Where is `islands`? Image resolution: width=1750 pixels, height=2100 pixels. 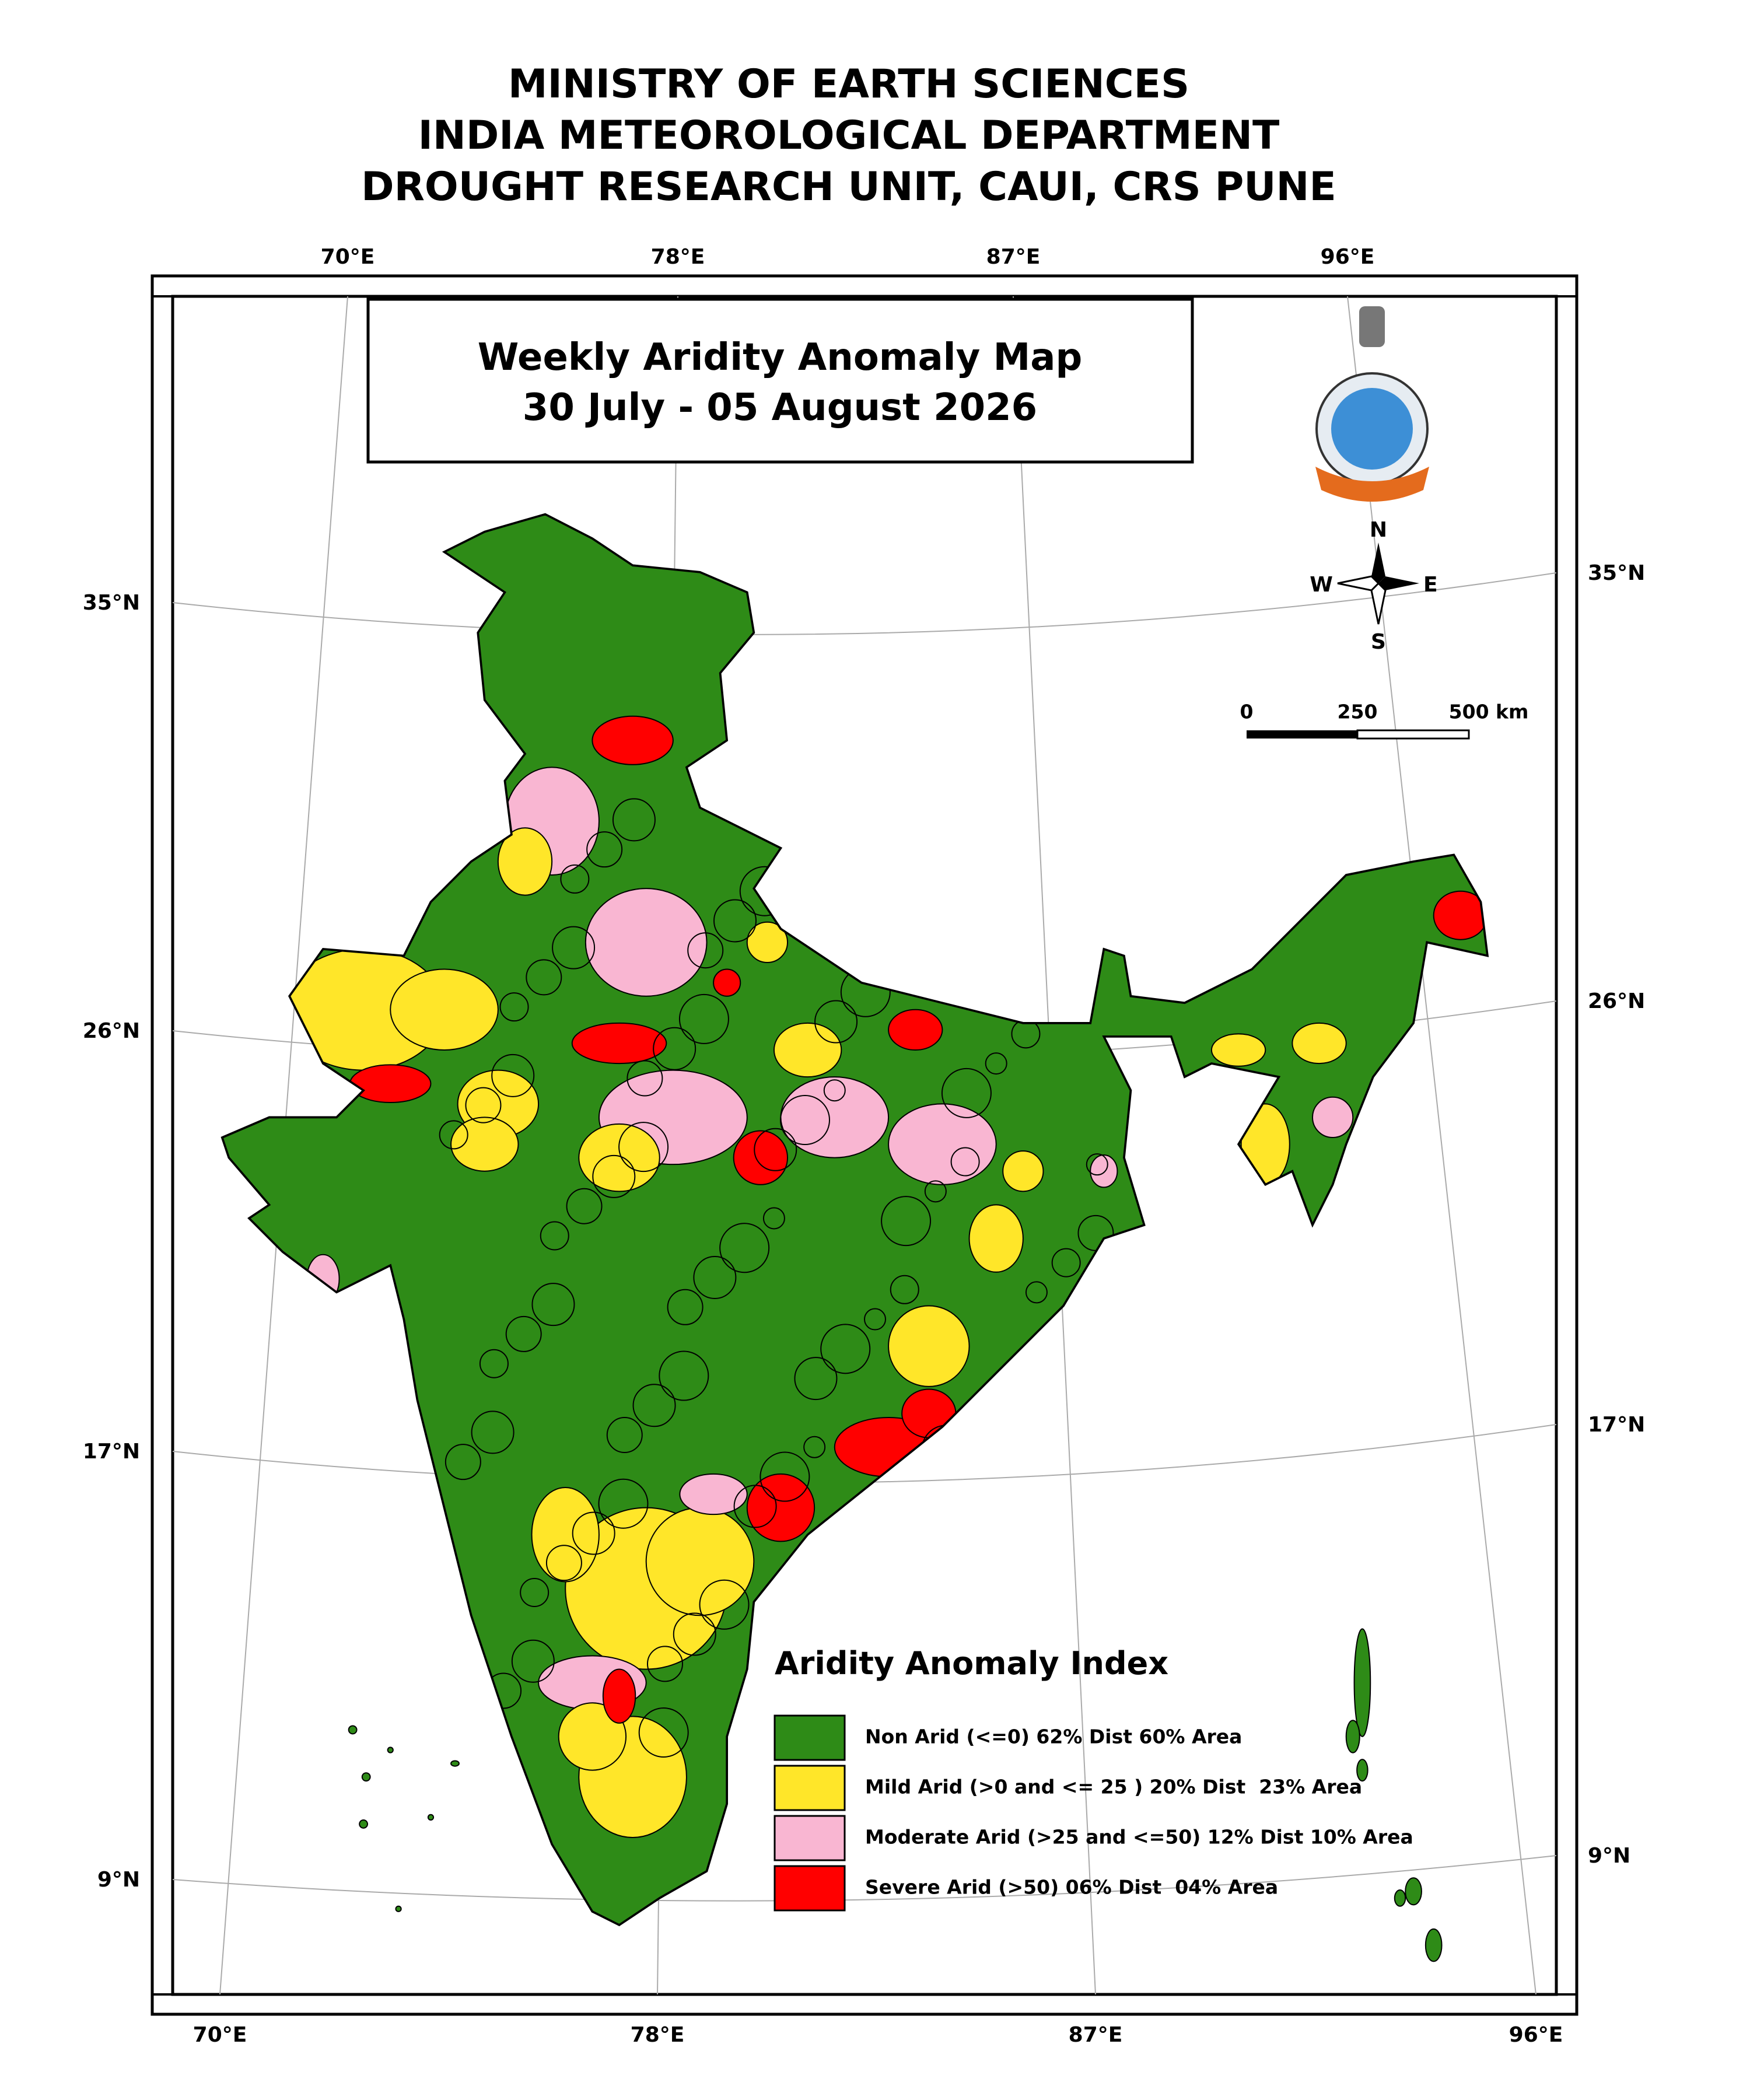
islands is located at coordinates (895, 1795).